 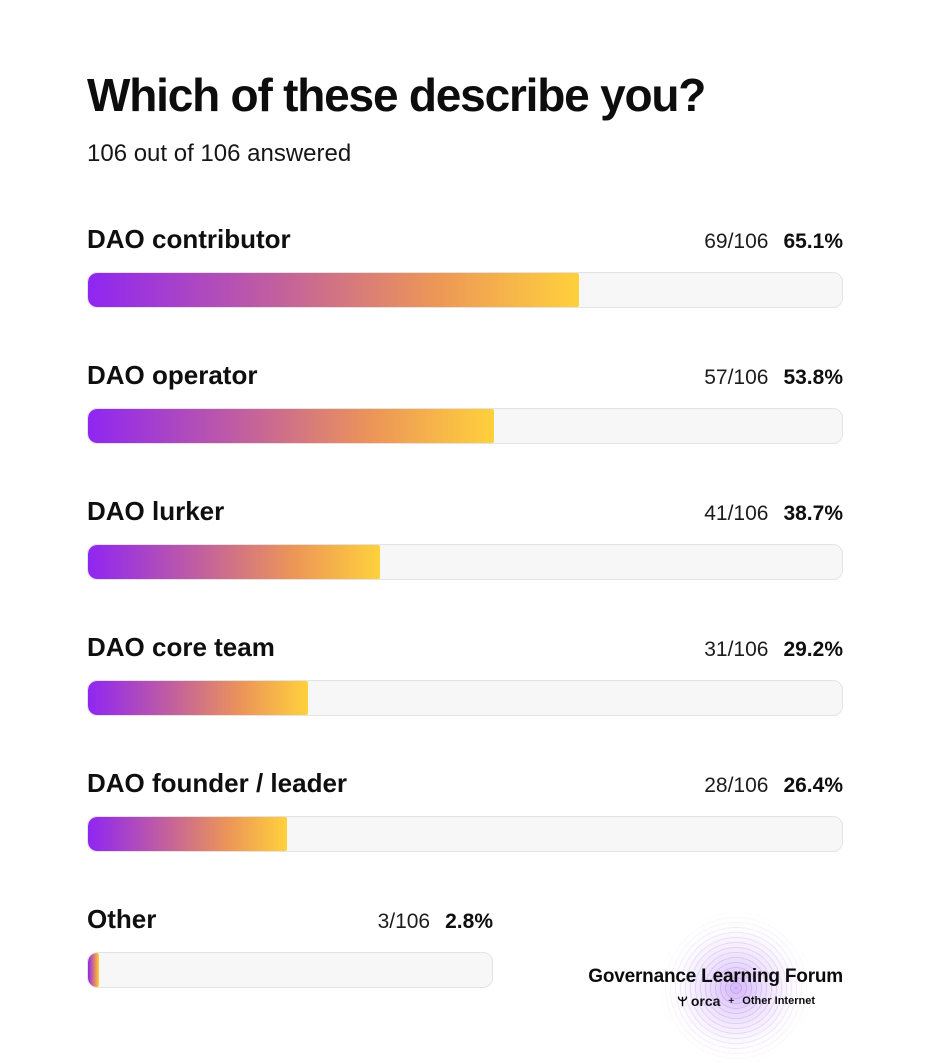 I want to click on result-row-other: Other 3/106 2.8%, so click(x=290, y=946).